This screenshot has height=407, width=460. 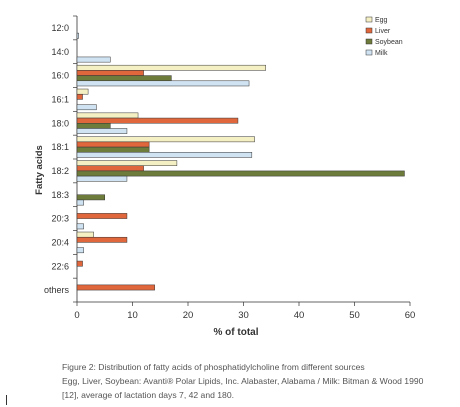 I want to click on x-tick-label: 30, so click(x=243, y=315).